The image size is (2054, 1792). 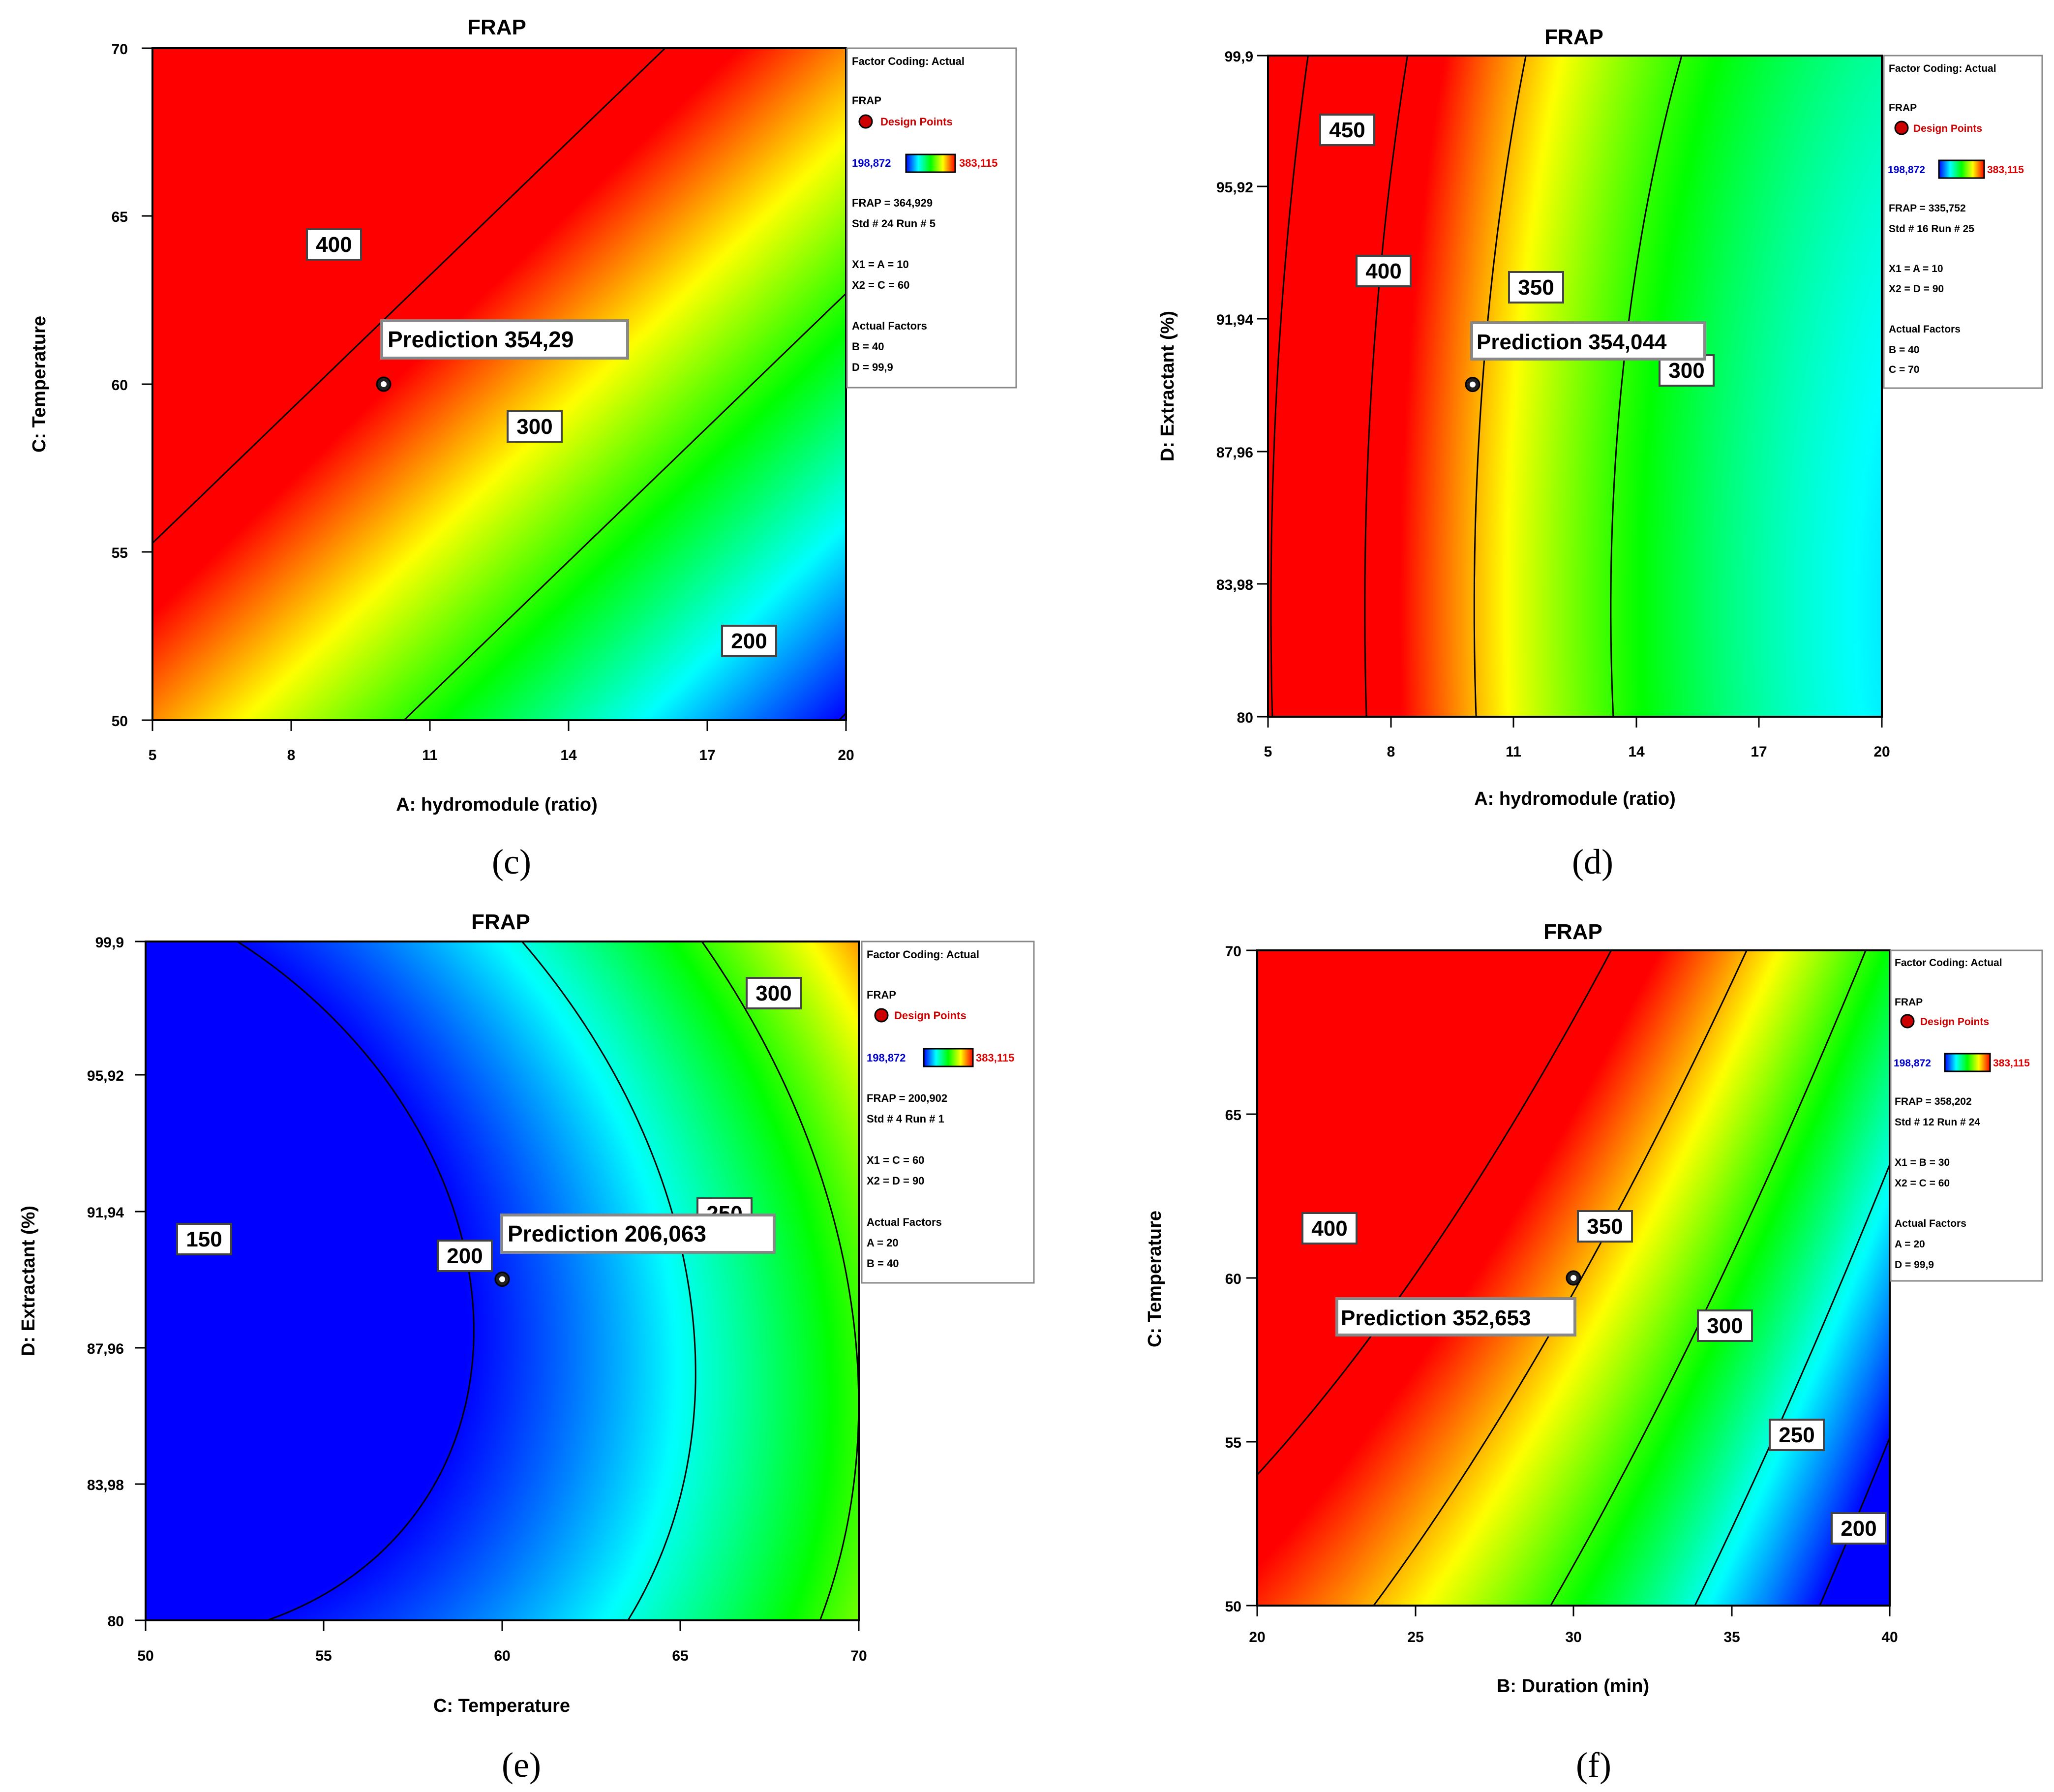 What do you see at coordinates (1796, 1435) in the screenshot?
I see `contour-label-text: 250` at bounding box center [1796, 1435].